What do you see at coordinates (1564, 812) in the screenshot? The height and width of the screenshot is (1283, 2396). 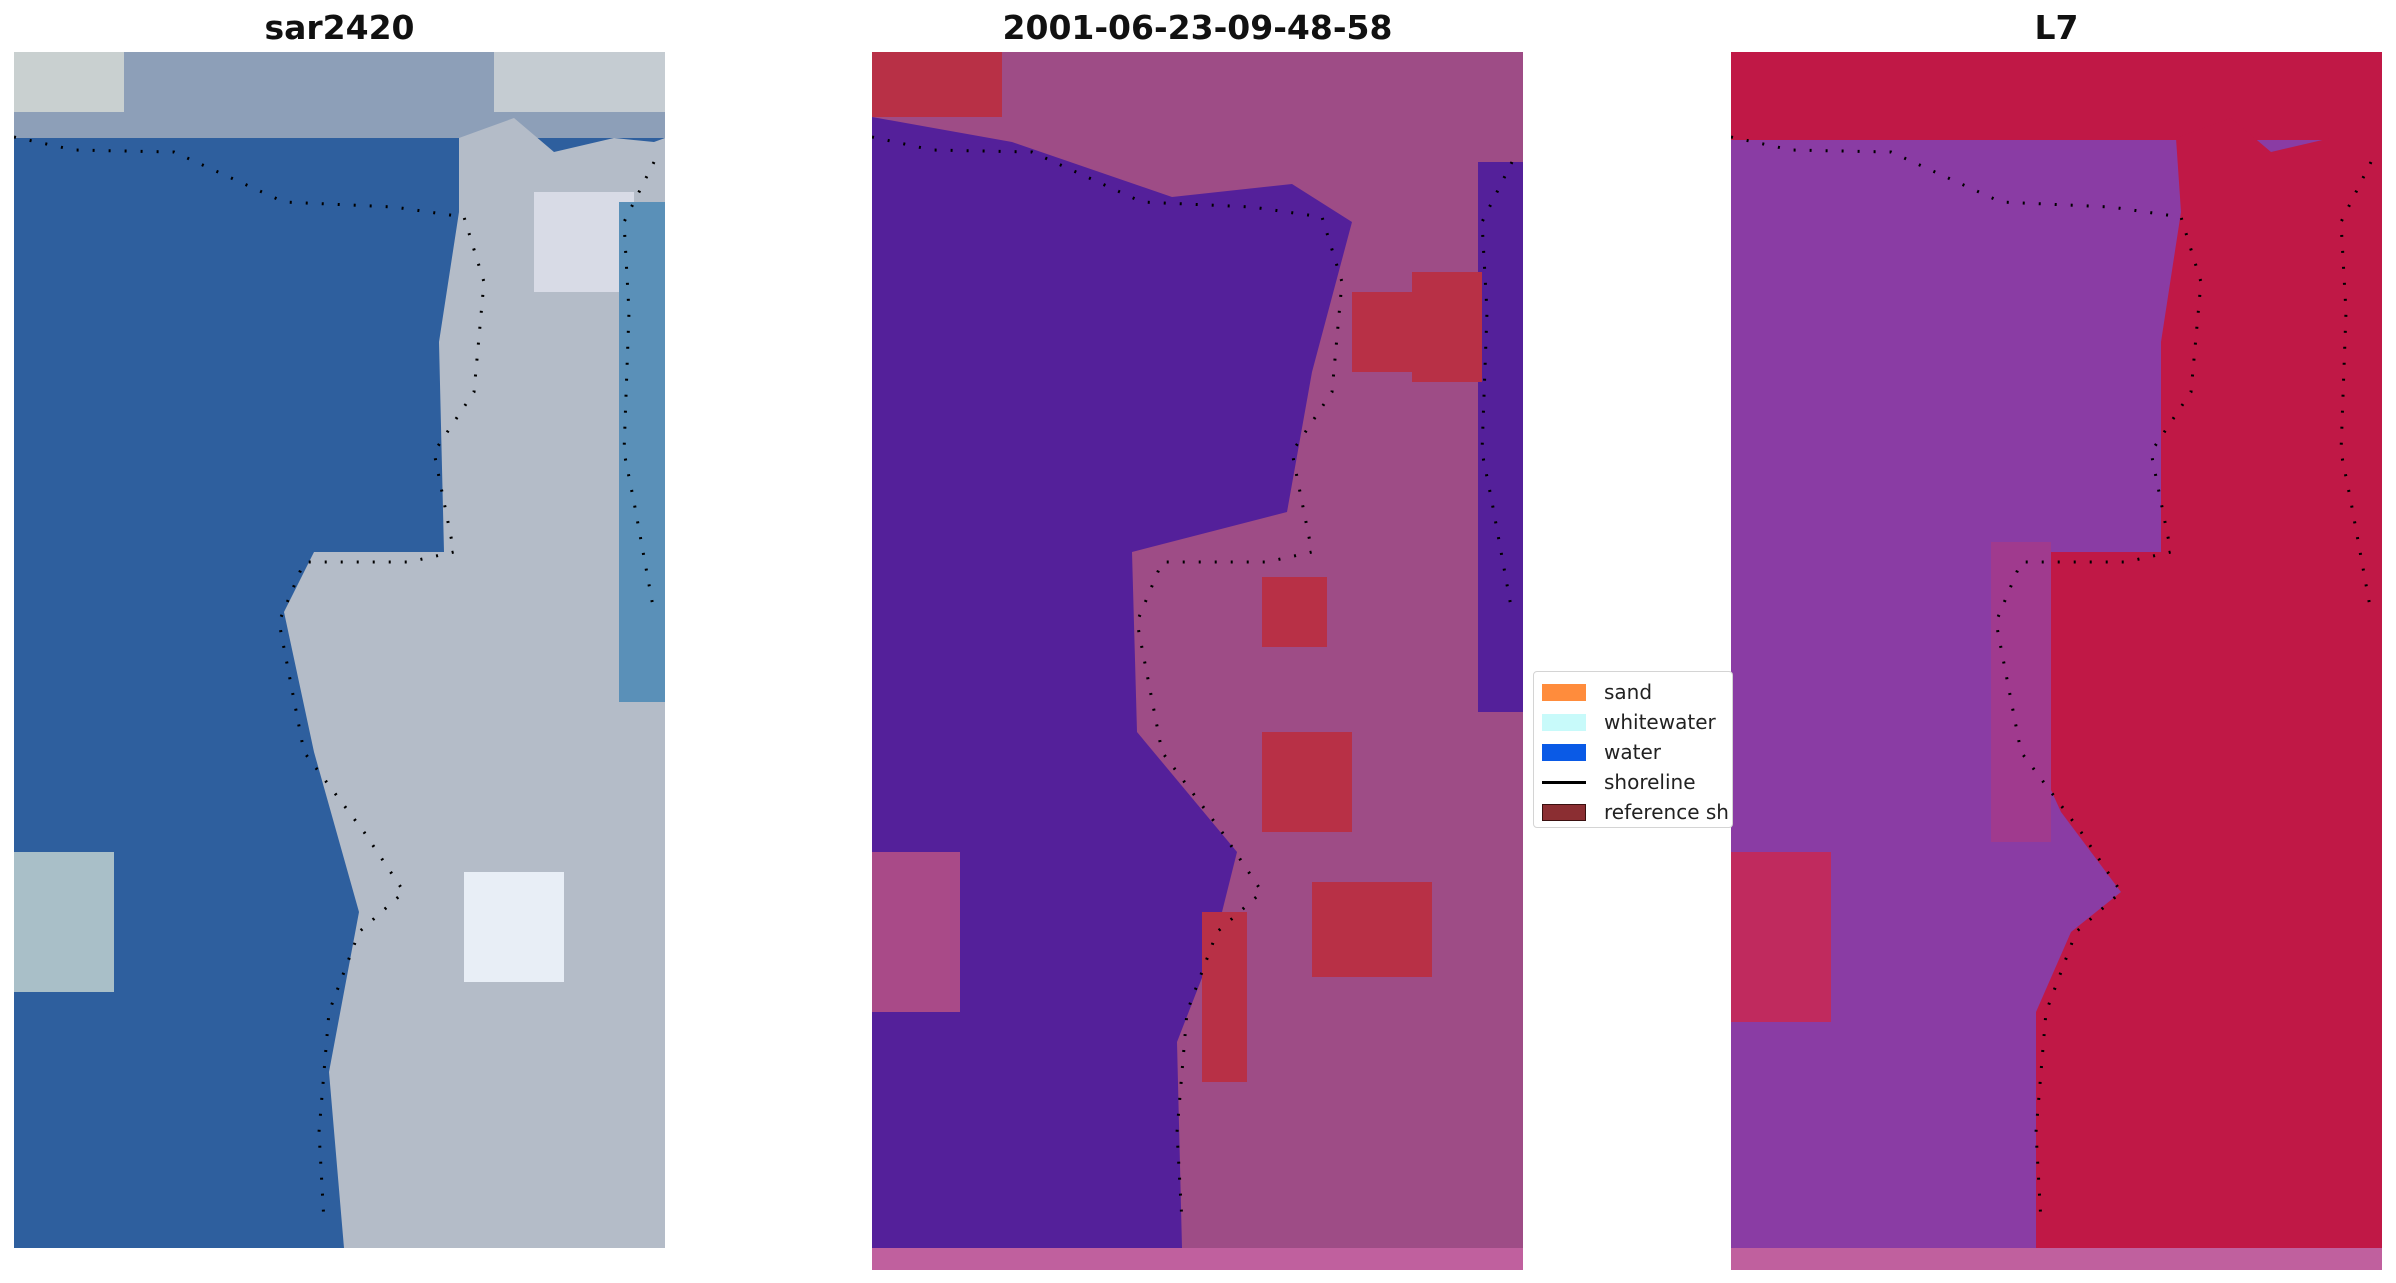 I see `reference-shoreline-swatch` at bounding box center [1564, 812].